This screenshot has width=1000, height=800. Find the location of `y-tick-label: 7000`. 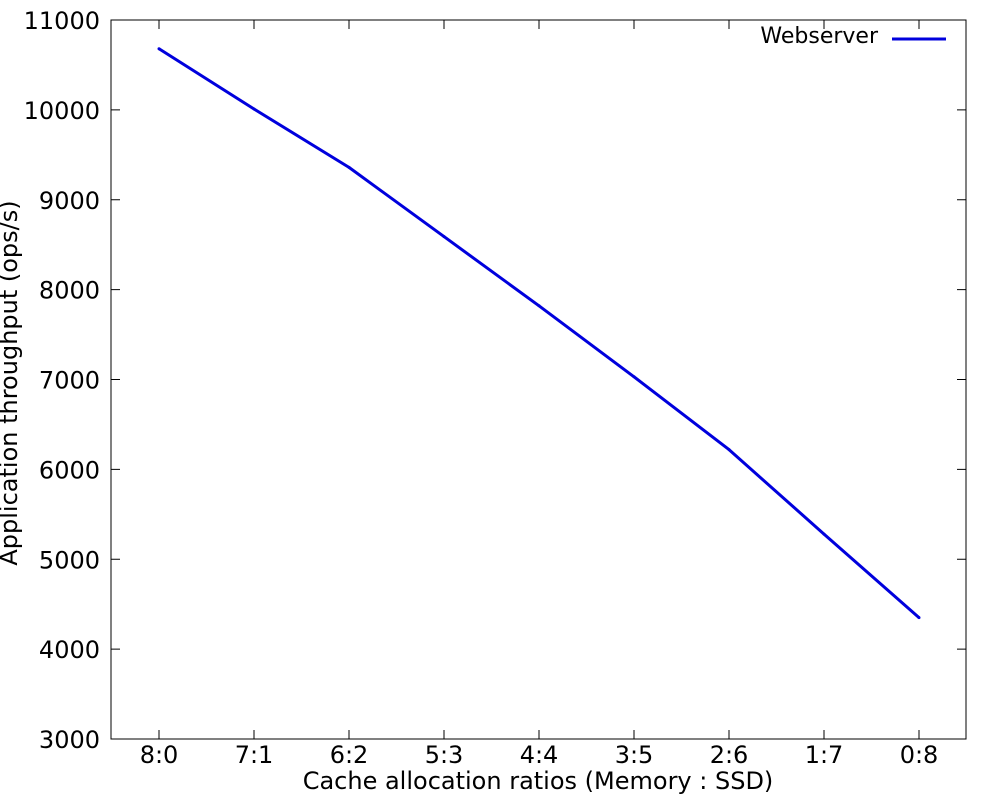

y-tick-label: 7000 is located at coordinates (69, 381).